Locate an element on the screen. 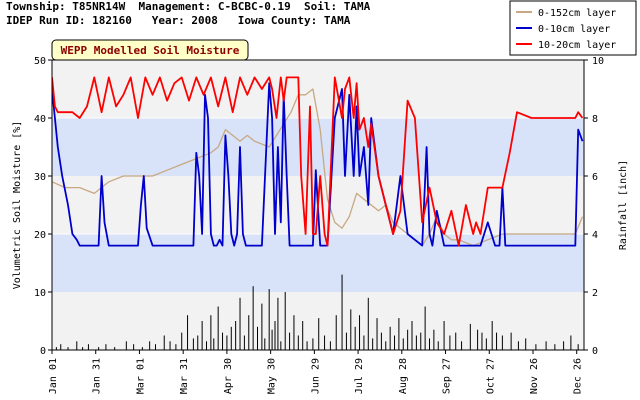  legend-label-1: 0-10cm layer is located at coordinates (574, 29).